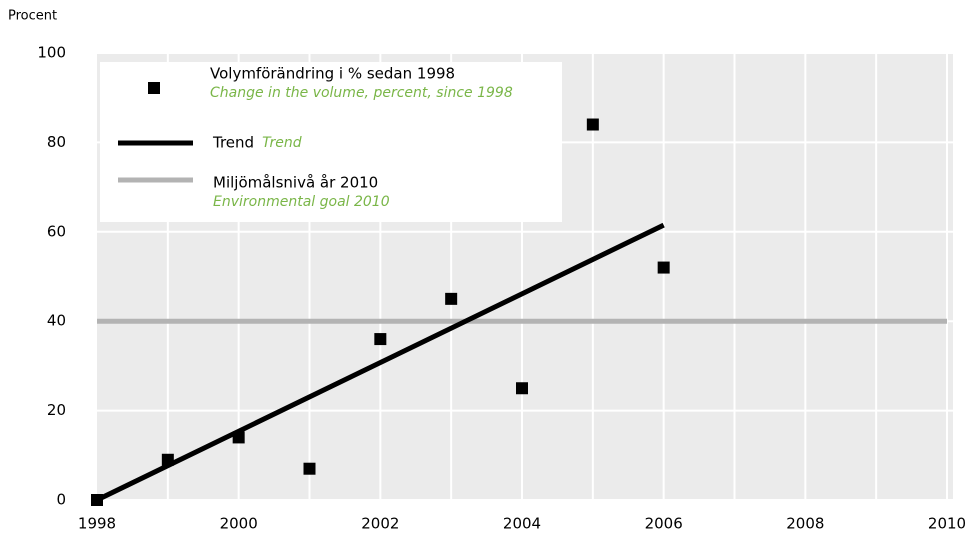 Image resolution: width=965 pixels, height=543 pixels. What do you see at coordinates (805, 524) in the screenshot?
I see `x-tick-label: 2008` at bounding box center [805, 524].